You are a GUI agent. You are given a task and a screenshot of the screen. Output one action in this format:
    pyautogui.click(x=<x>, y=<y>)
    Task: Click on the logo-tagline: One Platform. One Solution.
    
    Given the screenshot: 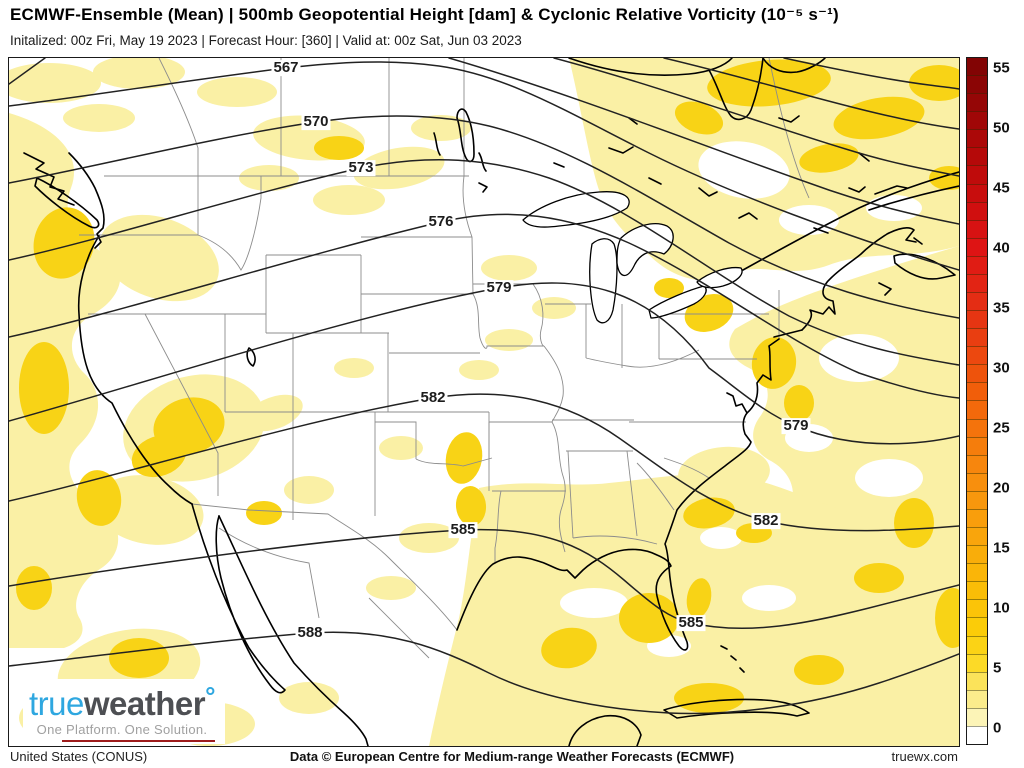 What is the action you would take?
    pyautogui.click(x=122, y=729)
    